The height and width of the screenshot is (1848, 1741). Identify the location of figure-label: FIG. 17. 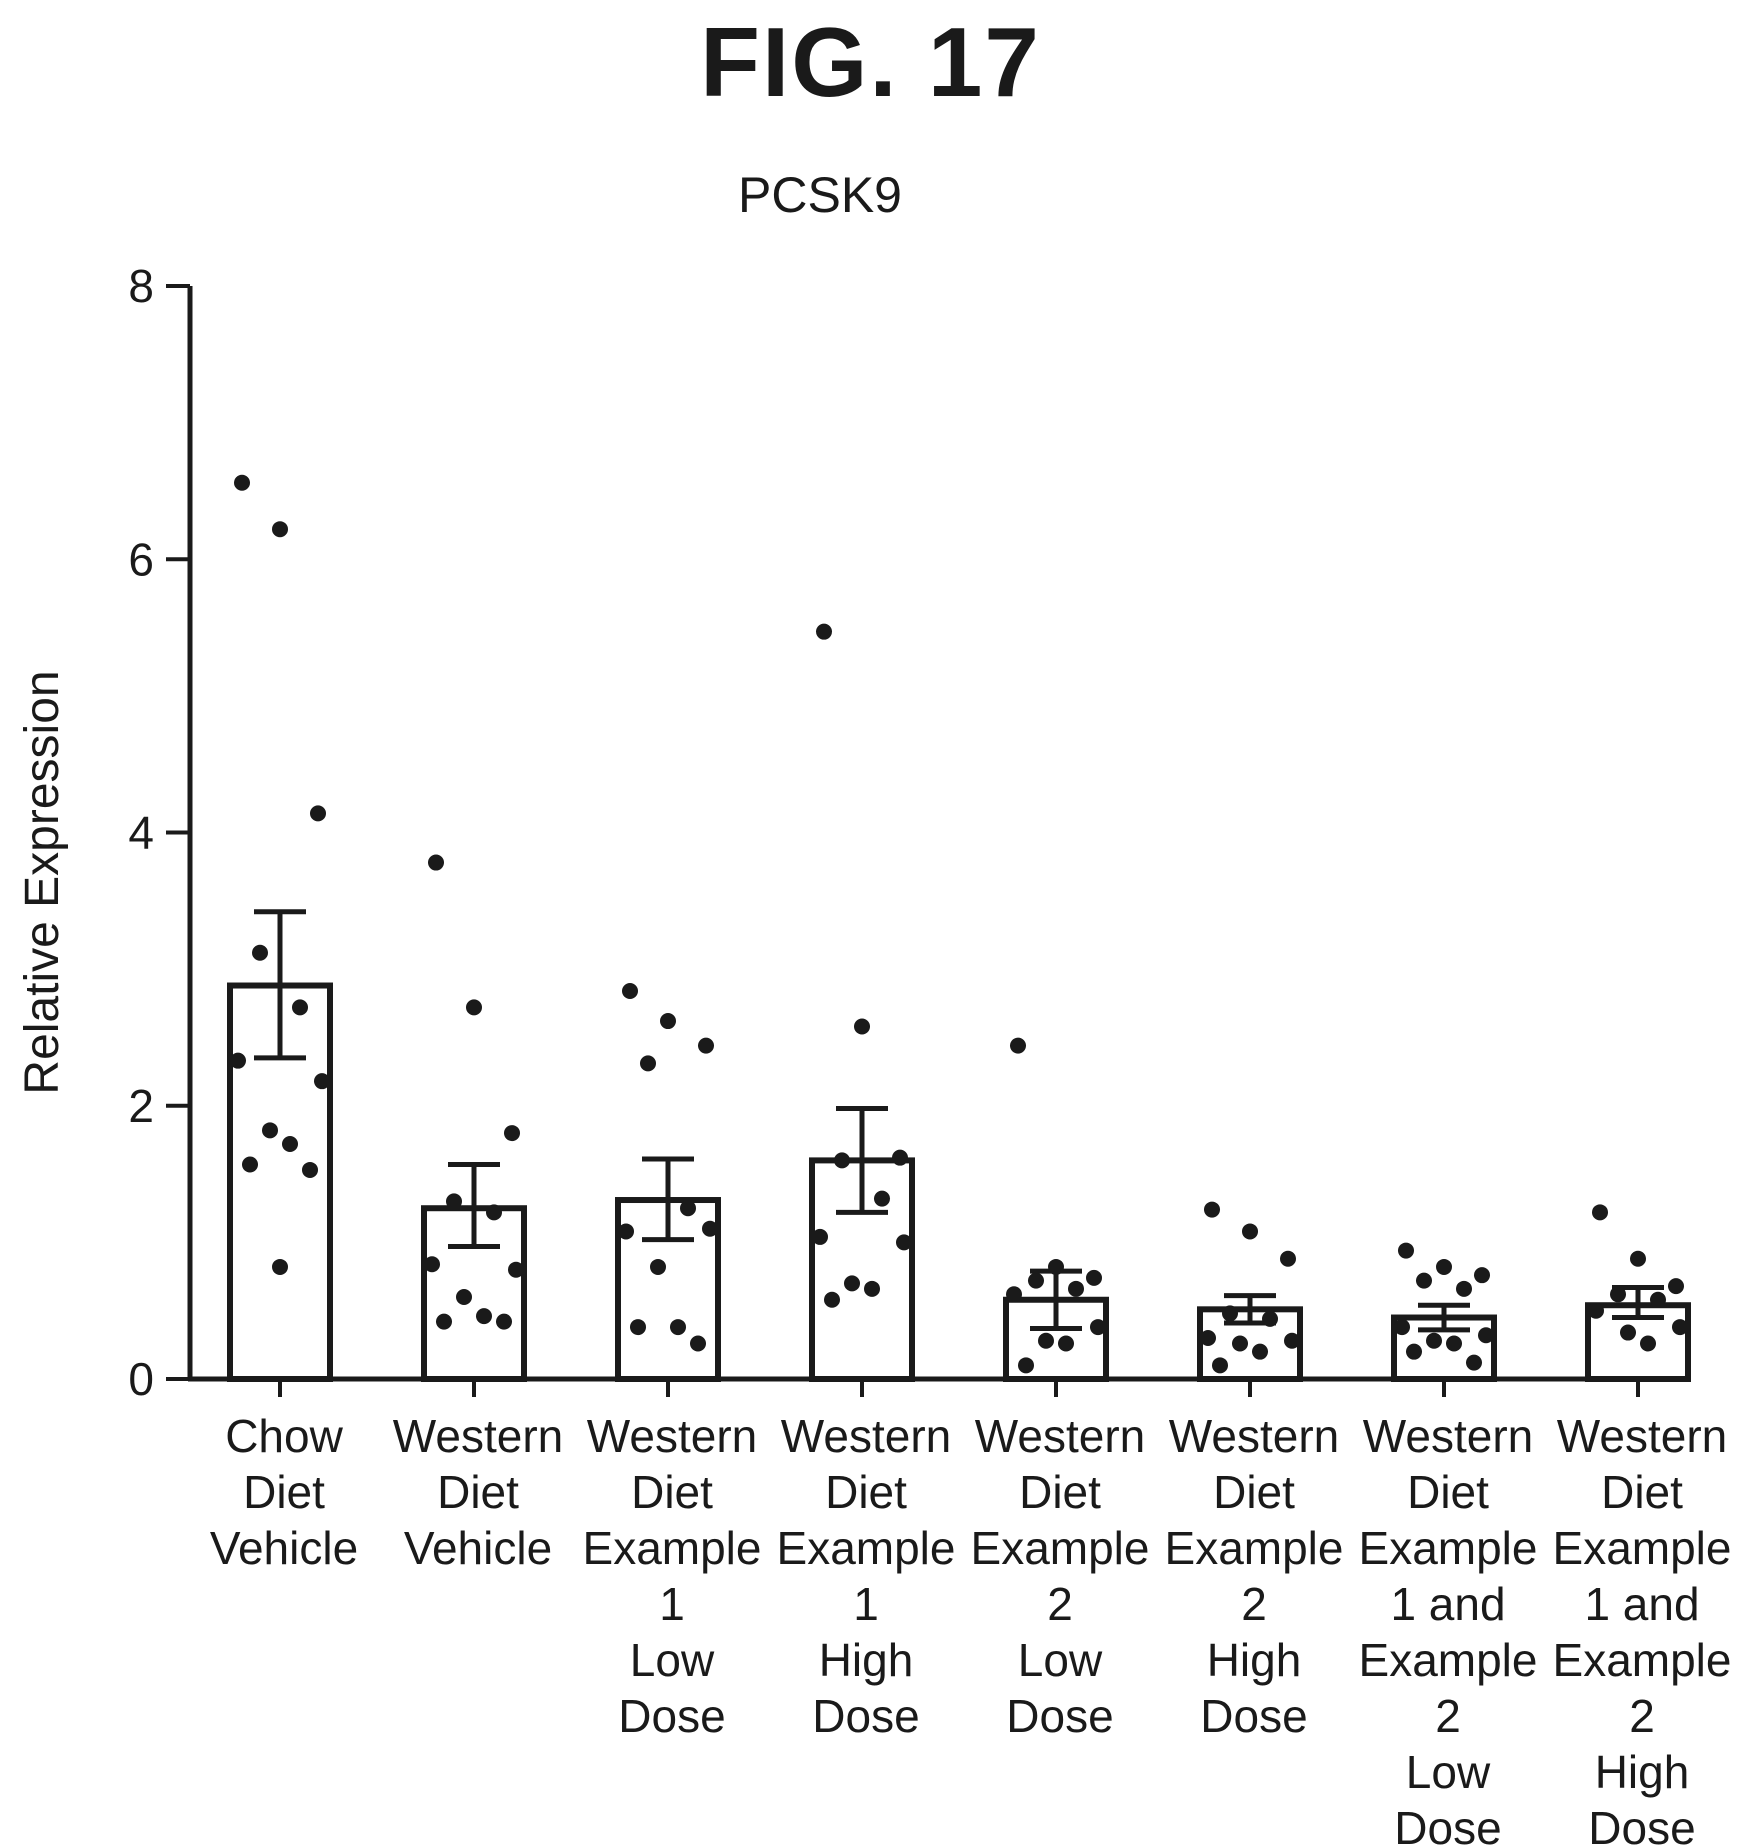
(870, 62).